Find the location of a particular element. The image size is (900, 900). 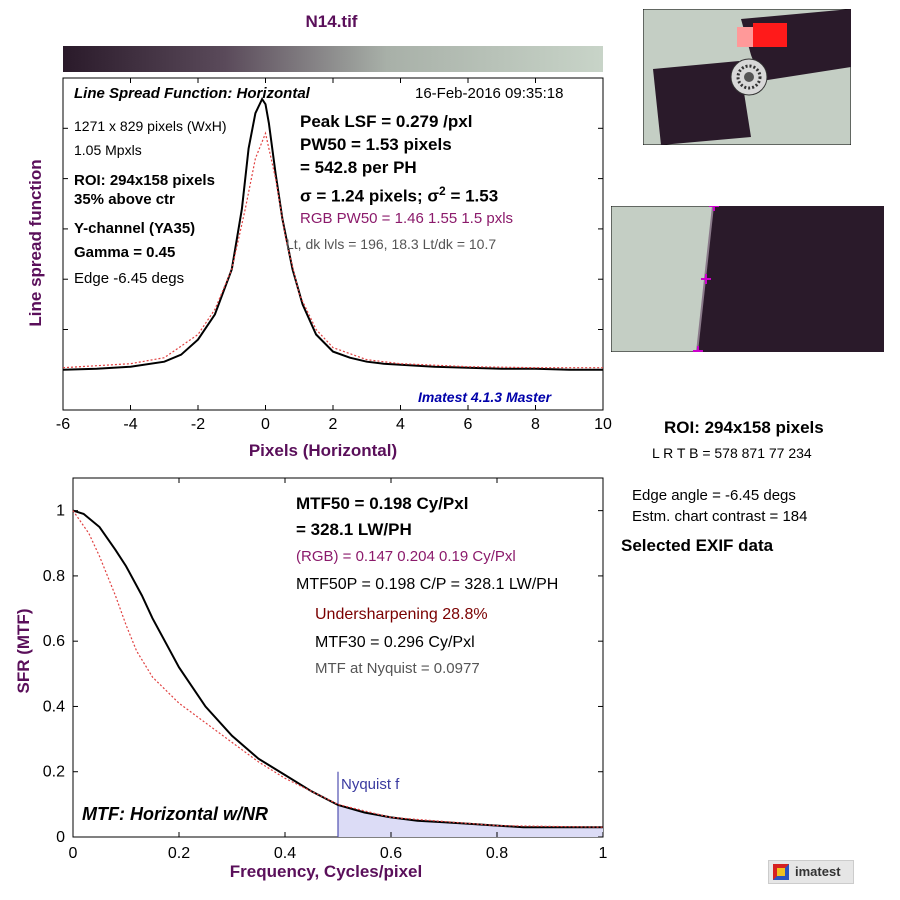

mtf50p: MTF50P = 0.198 C/P = 328.1 LW/PH is located at coordinates (427, 584).